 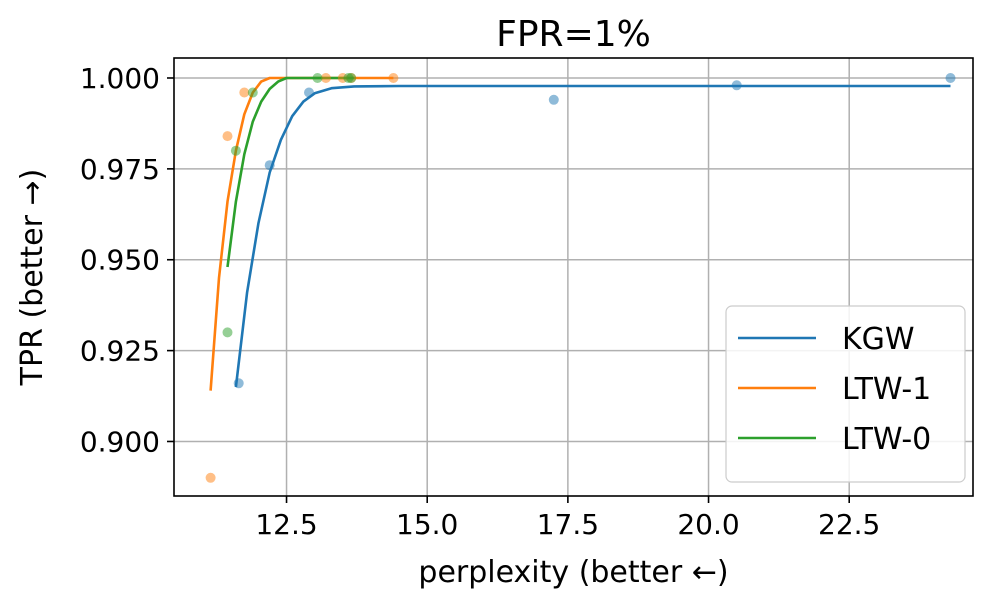 I want to click on x-tick-label: 20.0, so click(x=708, y=524).